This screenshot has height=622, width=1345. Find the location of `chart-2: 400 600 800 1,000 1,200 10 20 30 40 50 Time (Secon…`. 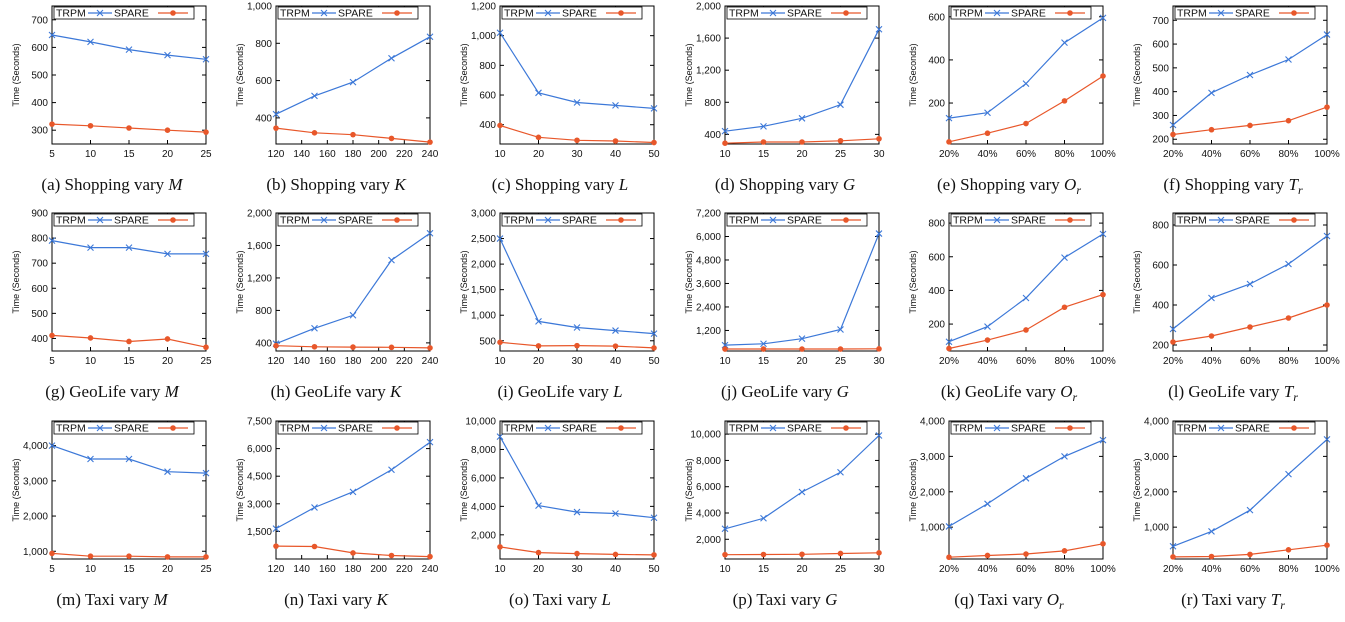

chart-2: 400 600 800 1,000 1,200 10 20 30 40 50 Time (Secon… is located at coordinates (559, 98).